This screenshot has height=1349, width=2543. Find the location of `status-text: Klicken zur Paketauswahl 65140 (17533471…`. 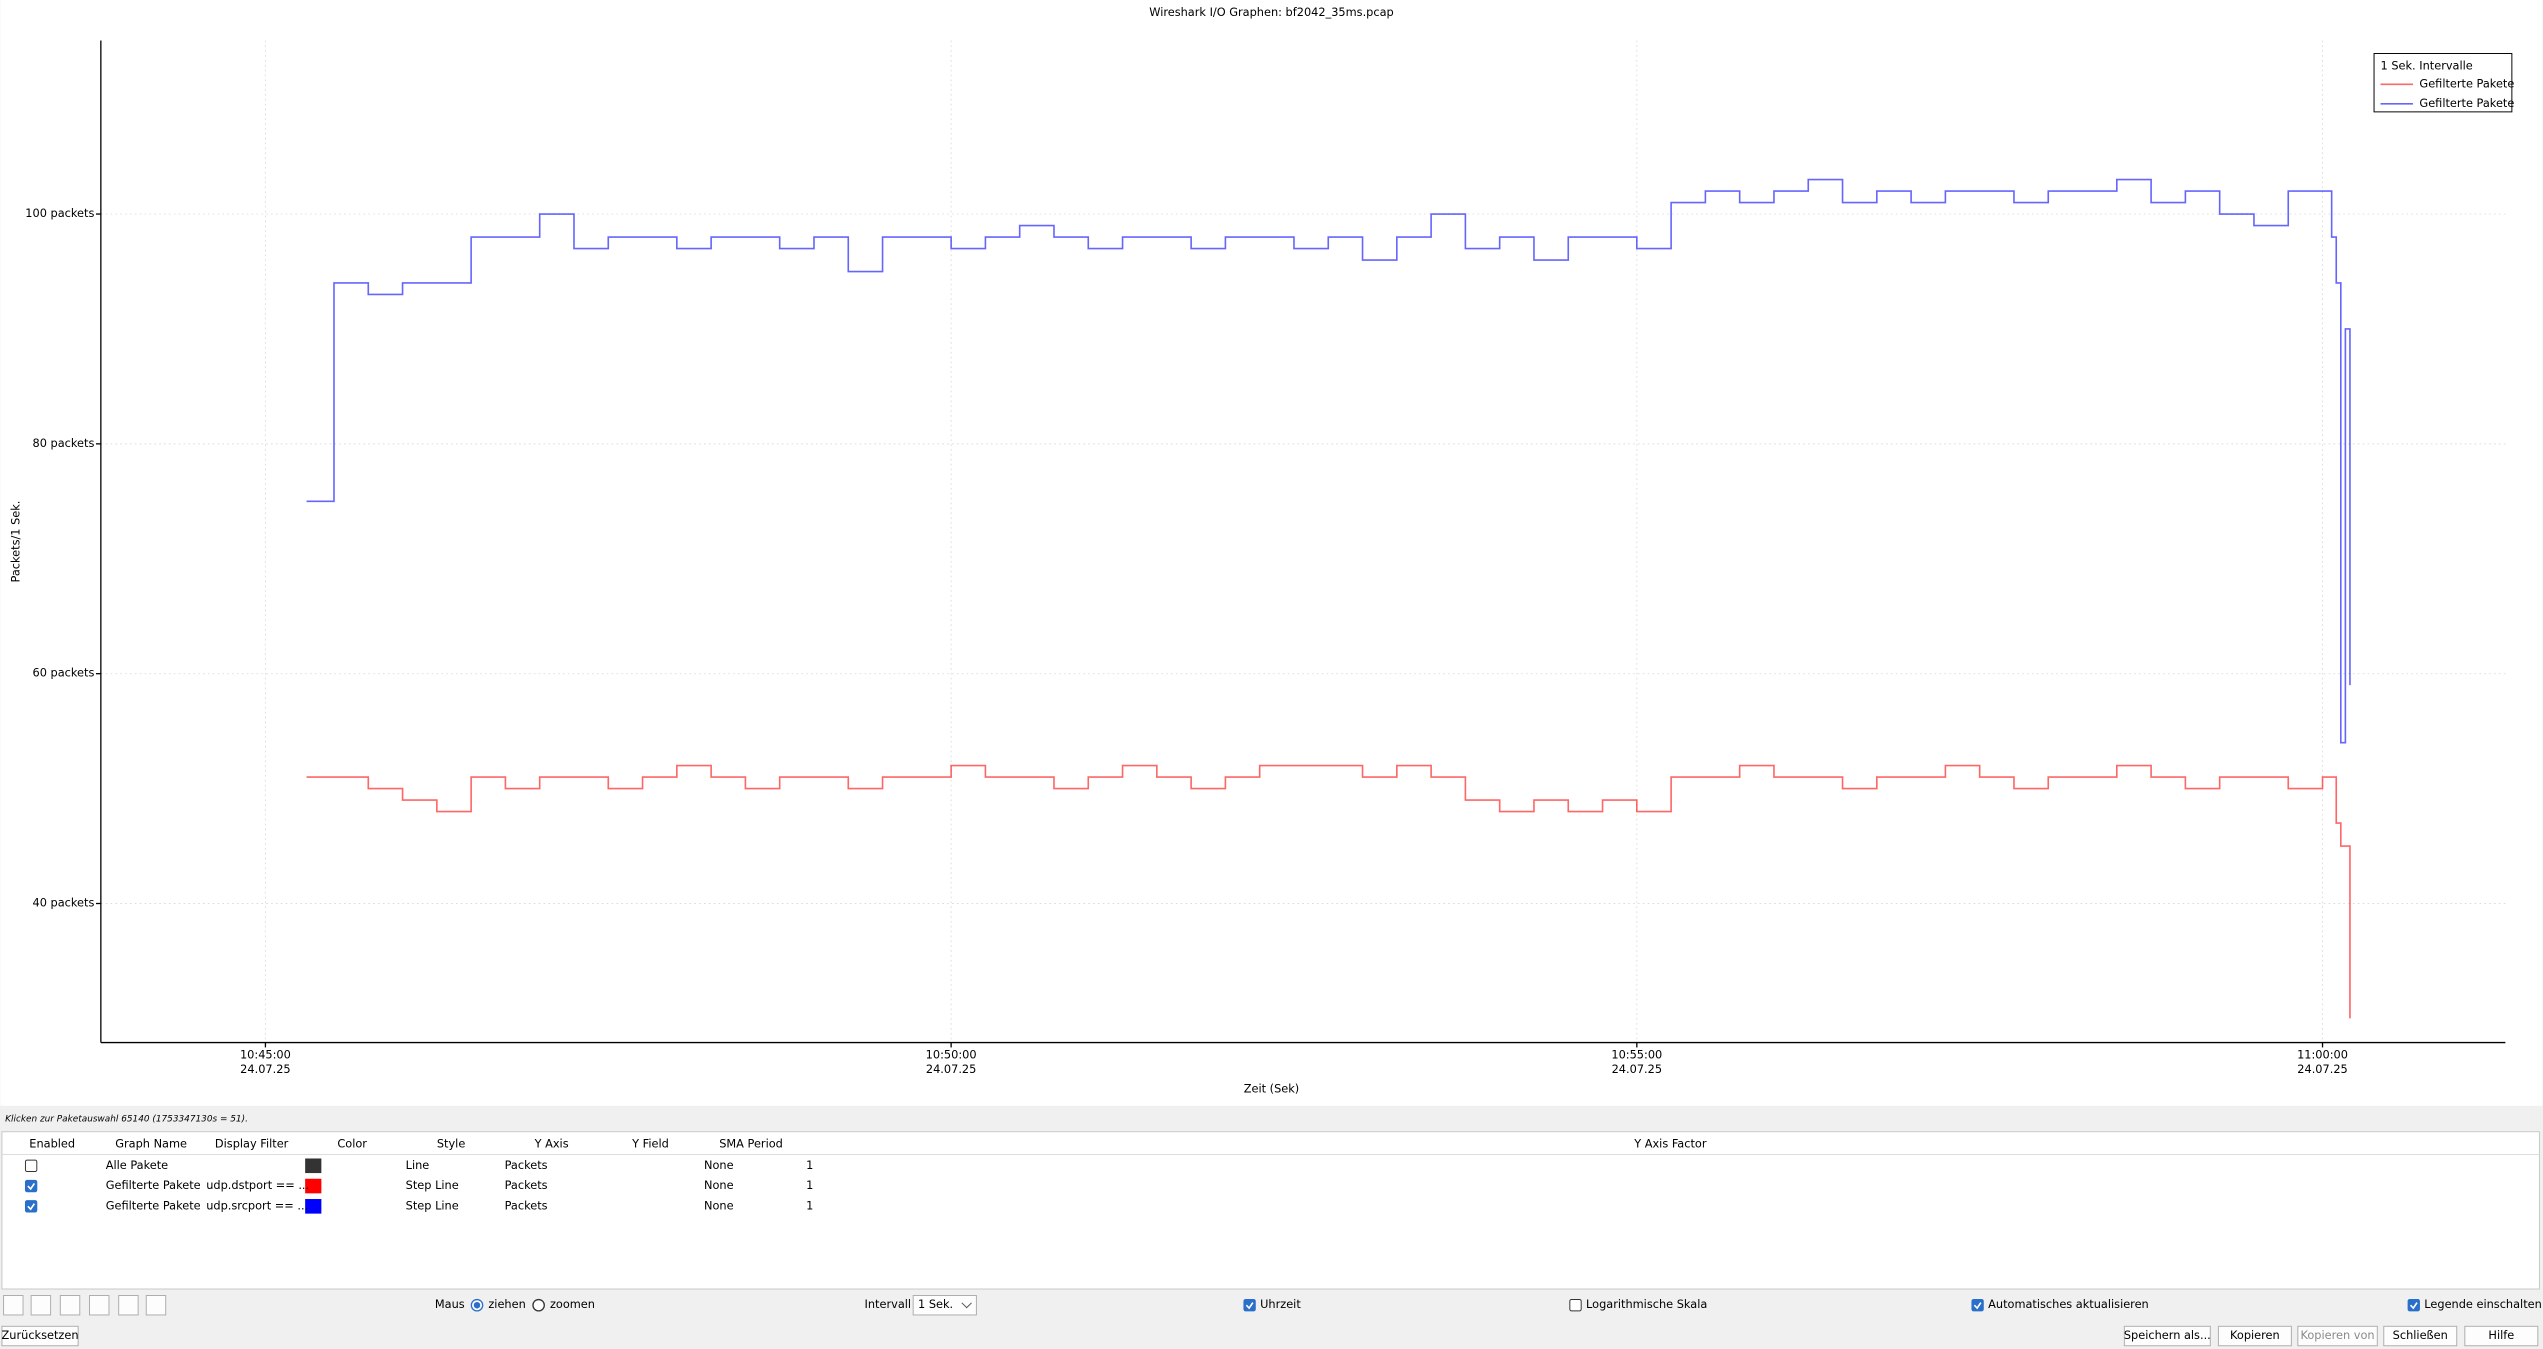

status-text: Klicken zur Paketauswahl 65140 (17533471… is located at coordinates (126, 1119).